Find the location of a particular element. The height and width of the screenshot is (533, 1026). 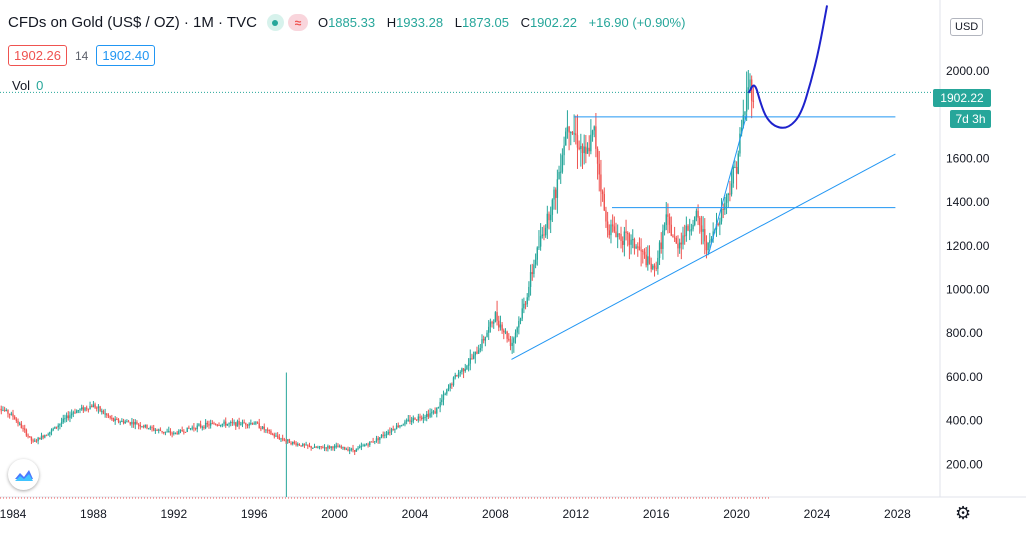

last-price-tag: 1902.22 is located at coordinates (962, 98).